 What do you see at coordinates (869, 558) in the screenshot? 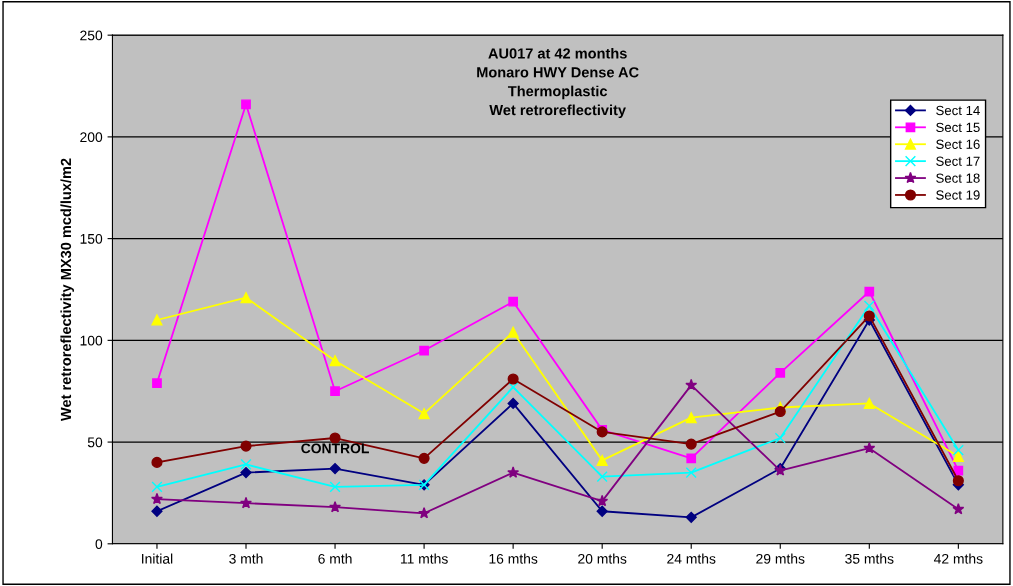
I see `x-tick-label: 35 mths` at bounding box center [869, 558].